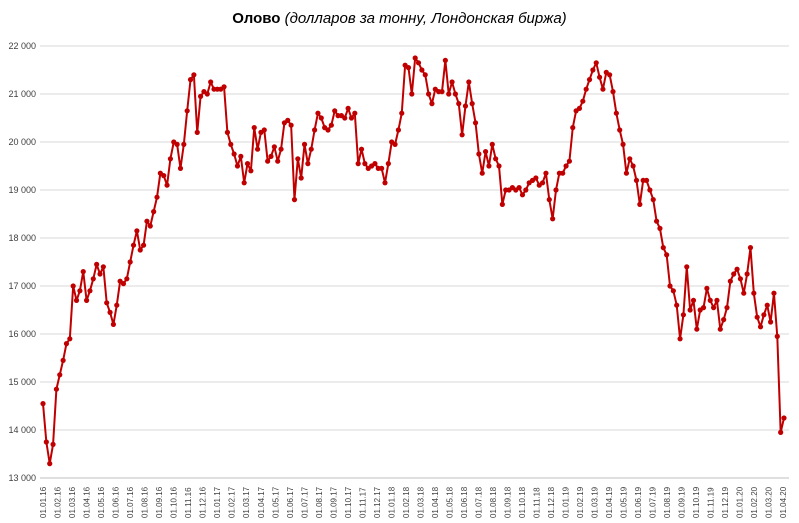 The height and width of the screenshot is (523, 799). Describe the element at coordinates (478, 502) in the screenshot. I see `x-tick-label: 01.07.18` at that location.